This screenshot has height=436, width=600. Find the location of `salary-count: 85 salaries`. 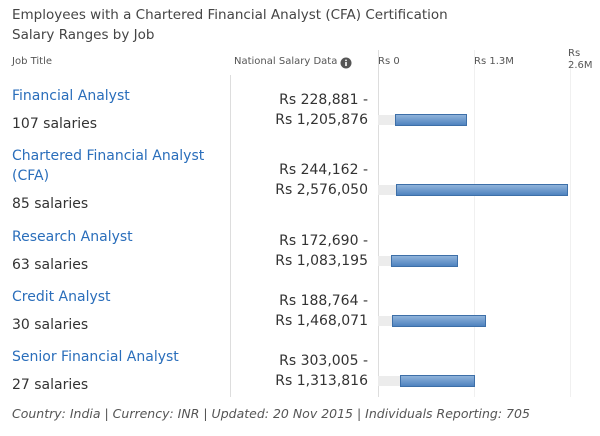

salary-count: 85 salaries is located at coordinates (50, 204).